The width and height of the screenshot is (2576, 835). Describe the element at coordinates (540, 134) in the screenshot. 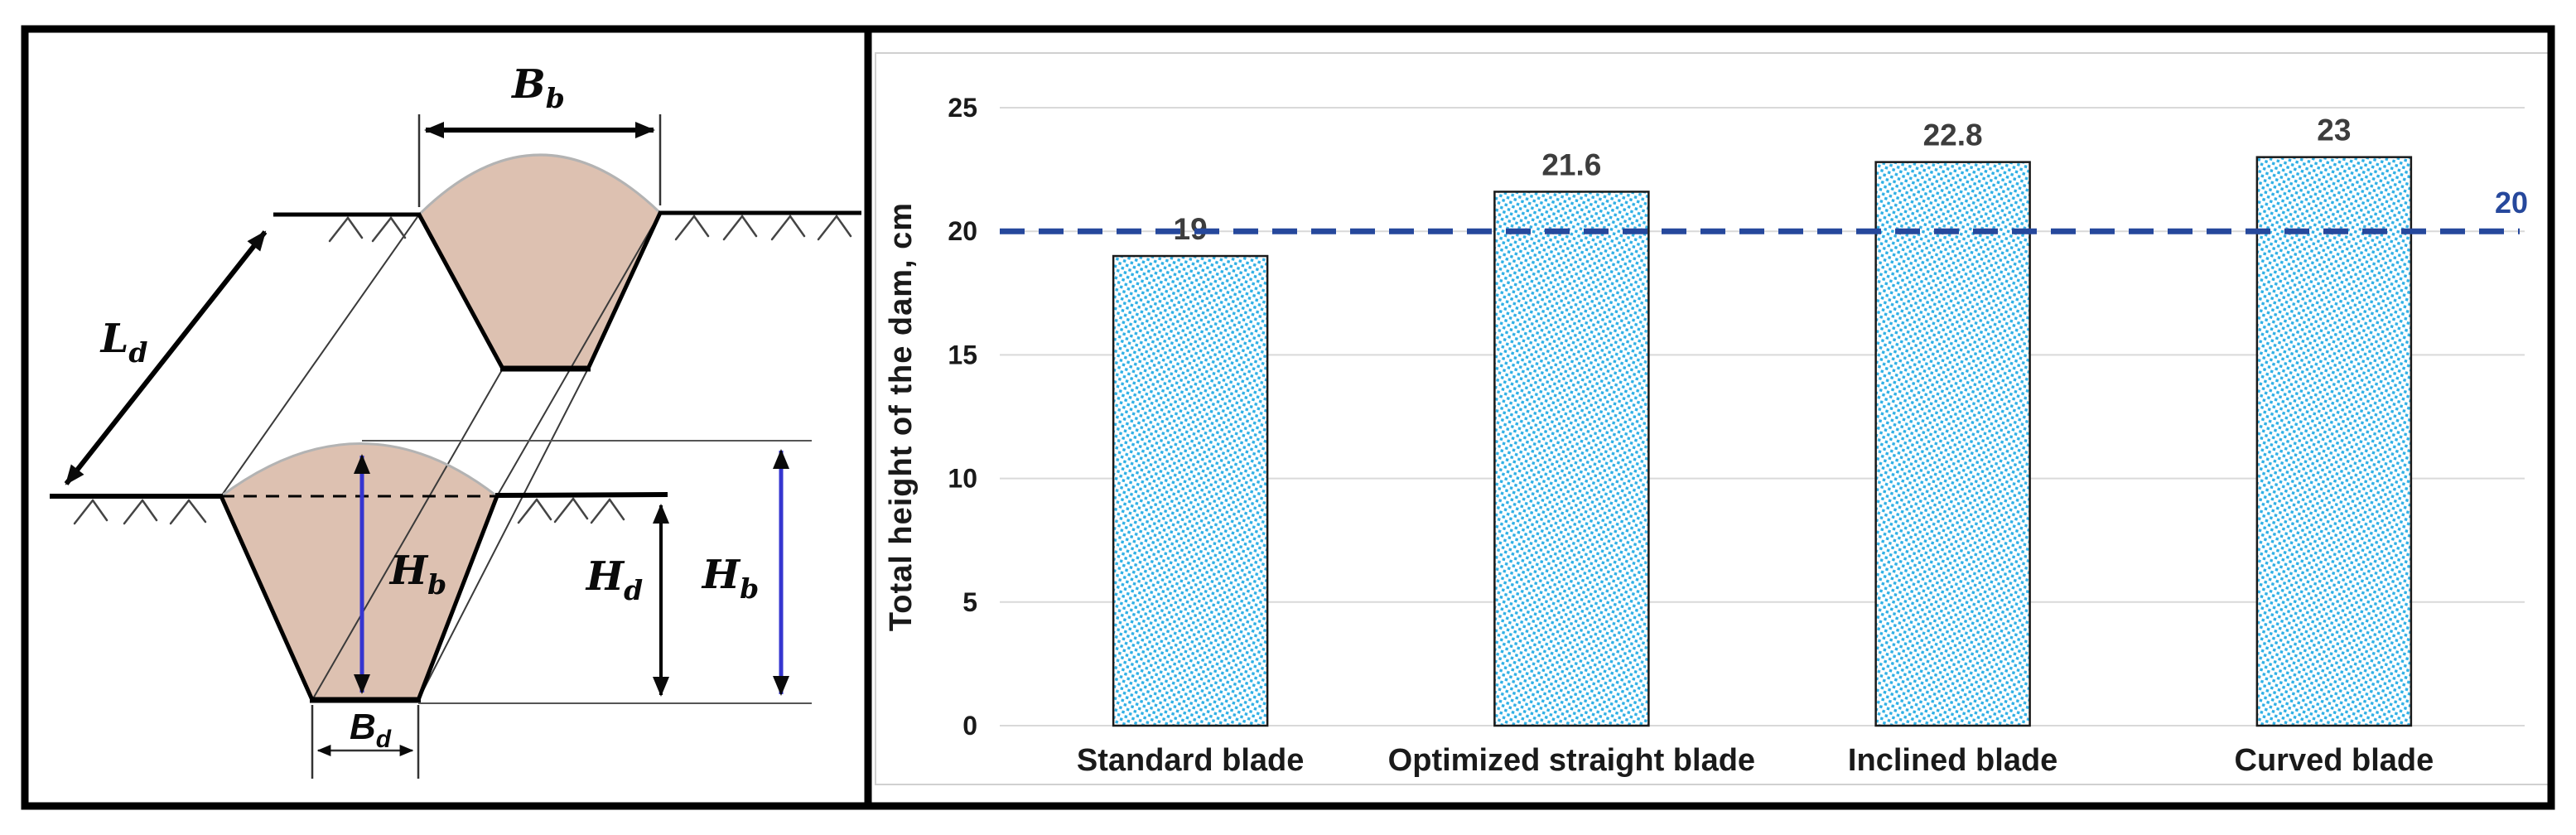

I see `dimension-Bb: Bb` at that location.